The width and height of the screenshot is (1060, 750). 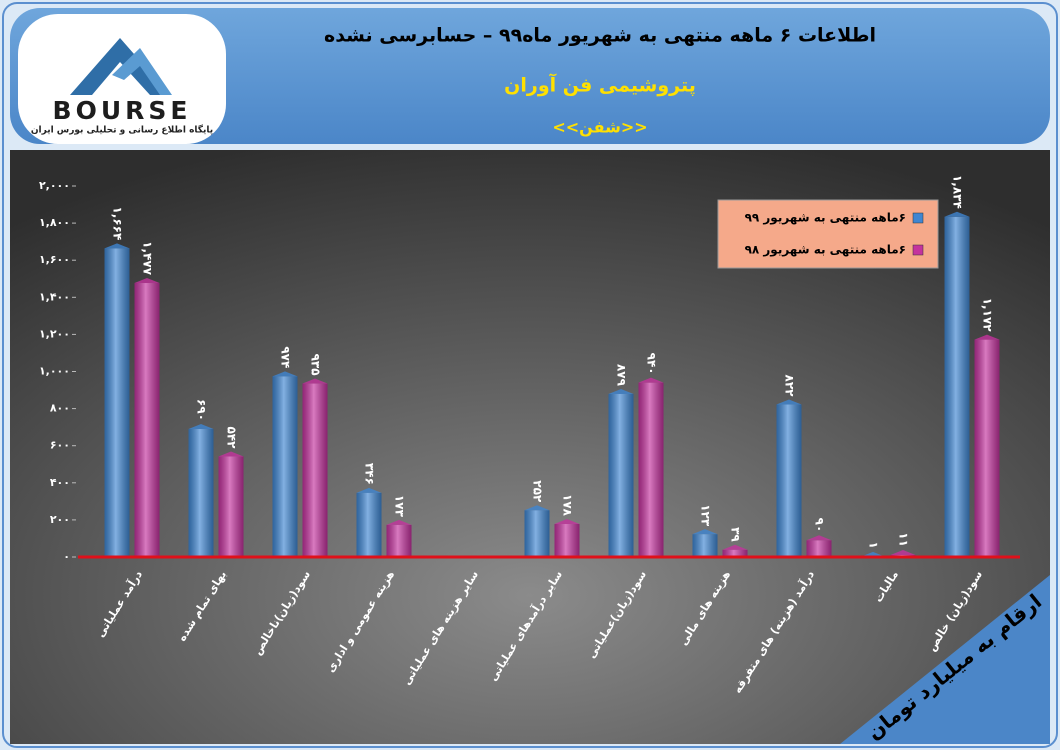 I want to click on value-label: ۱۷۸, so click(x=568, y=505).